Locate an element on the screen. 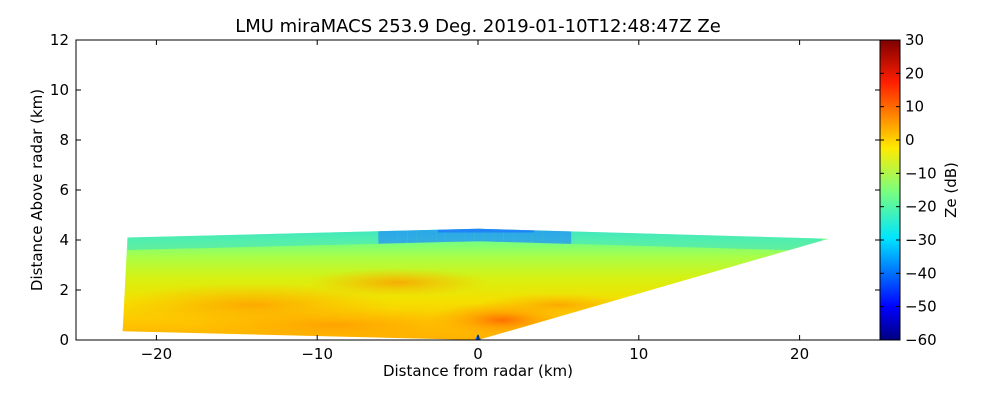 The image size is (1000, 400). y-tick-label: 2 is located at coordinates (64, 290).